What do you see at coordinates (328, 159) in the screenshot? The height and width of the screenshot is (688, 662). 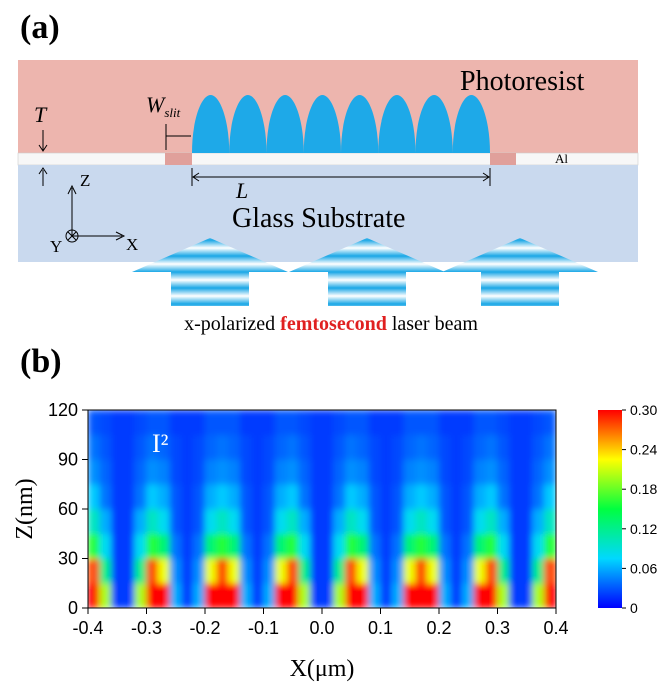 I see `al-layer` at bounding box center [328, 159].